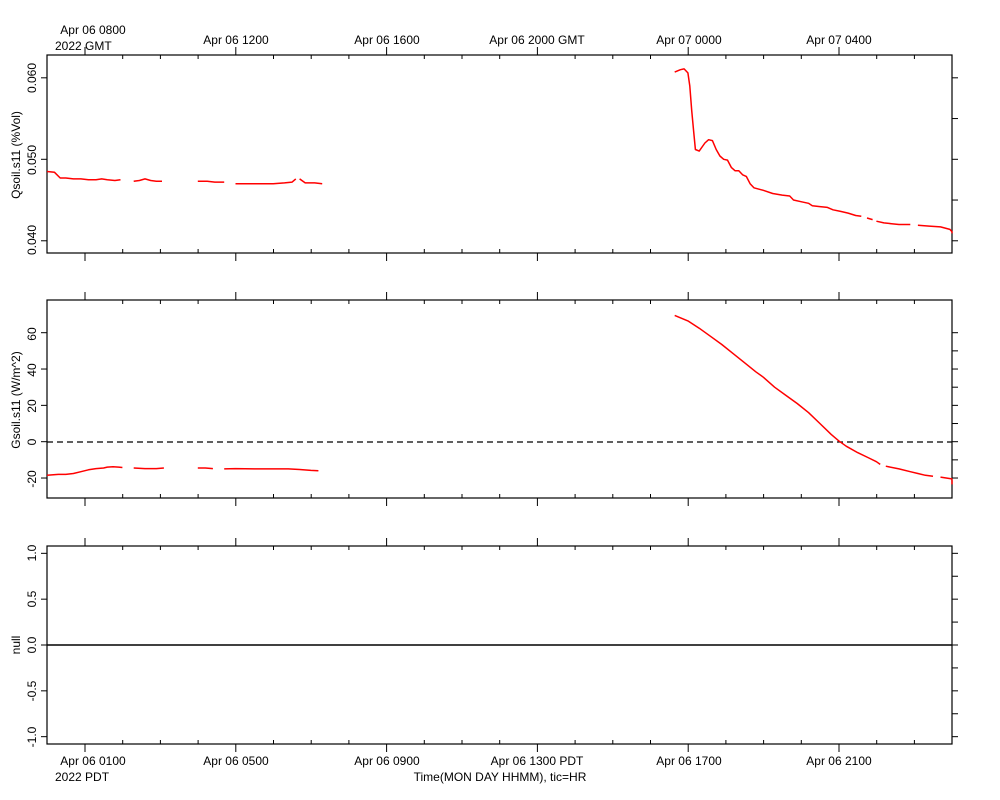  Describe the element at coordinates (537, 761) in the screenshot. I see `bottom-axis-label-3: Apr 06 1300 PDT` at that location.